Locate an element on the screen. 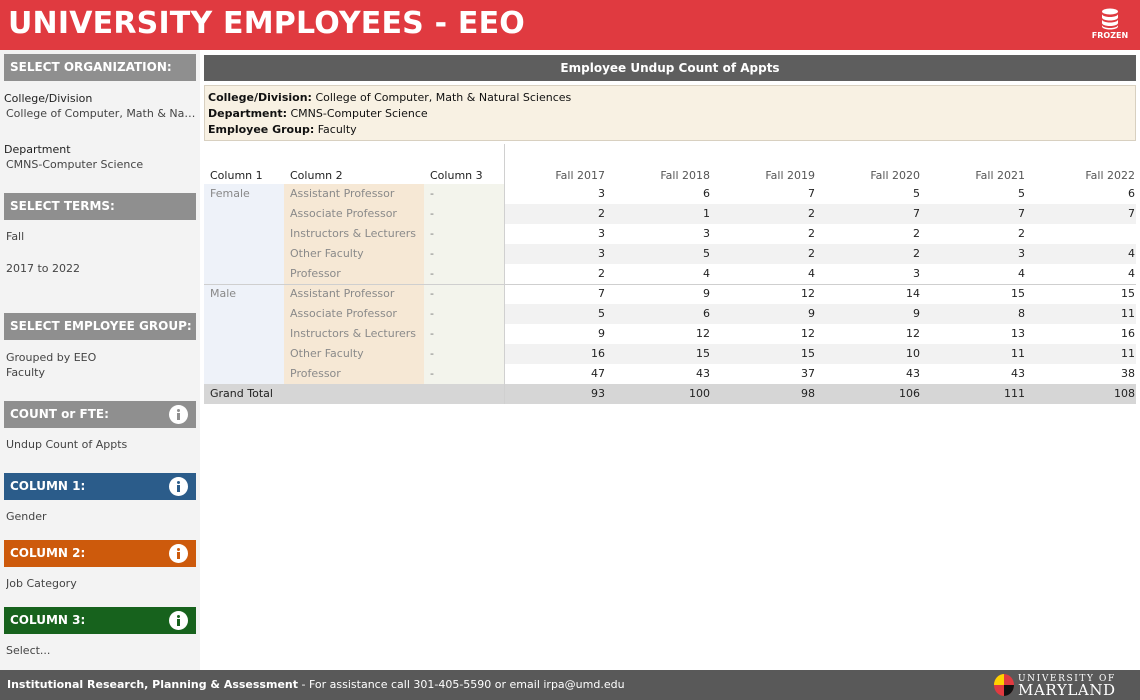 This screenshot has width=1140, height=700. term-filter: Fall is located at coordinates (15, 236).